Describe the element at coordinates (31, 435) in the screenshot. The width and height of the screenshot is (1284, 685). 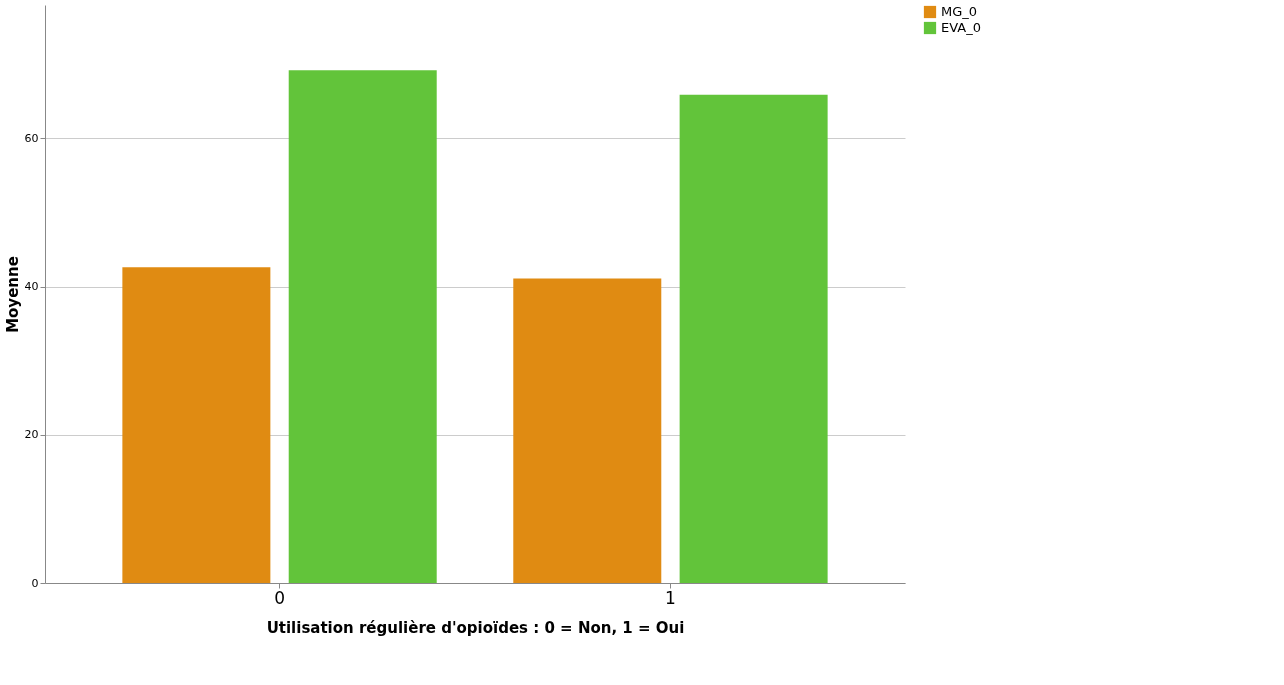
I see `y-tick-label: 20` at that location.